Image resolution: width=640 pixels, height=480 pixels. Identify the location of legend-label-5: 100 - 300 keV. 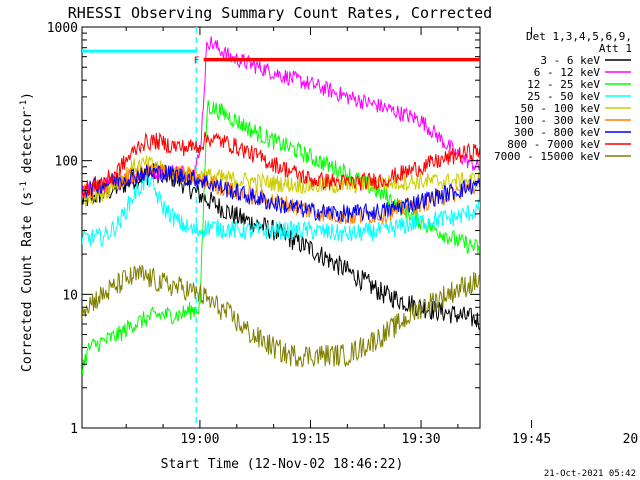
(557, 120).